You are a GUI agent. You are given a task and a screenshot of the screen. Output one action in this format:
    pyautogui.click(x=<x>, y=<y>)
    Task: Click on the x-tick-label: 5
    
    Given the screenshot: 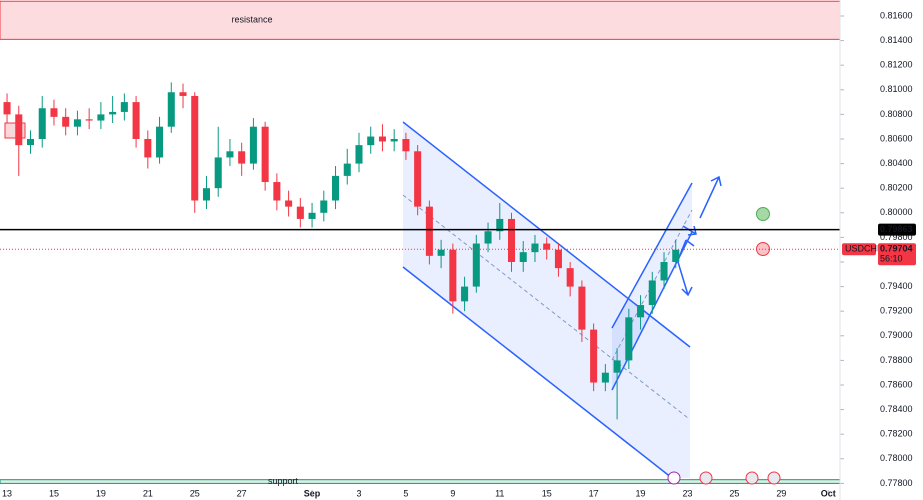 What is the action you would take?
    pyautogui.click(x=405, y=493)
    